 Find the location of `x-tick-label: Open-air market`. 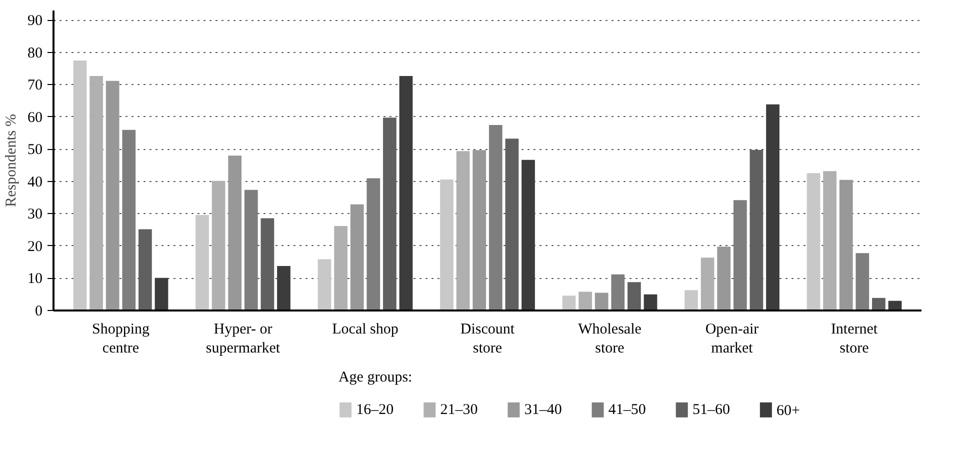

x-tick-label: Open-air market is located at coordinates (732, 339).